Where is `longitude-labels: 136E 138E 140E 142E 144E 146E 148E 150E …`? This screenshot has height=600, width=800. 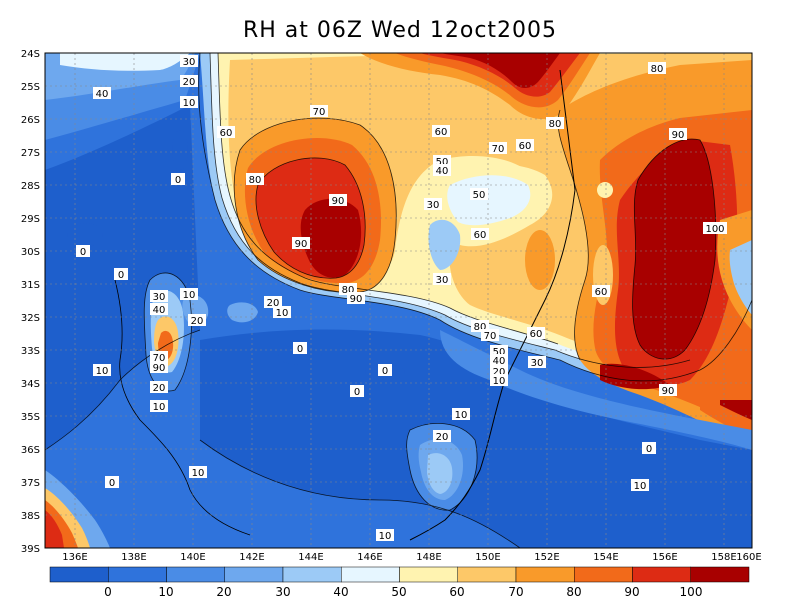
longitude-labels: 136E 138E 140E 142E 144E 146E 148E 150E … is located at coordinates (411, 557).